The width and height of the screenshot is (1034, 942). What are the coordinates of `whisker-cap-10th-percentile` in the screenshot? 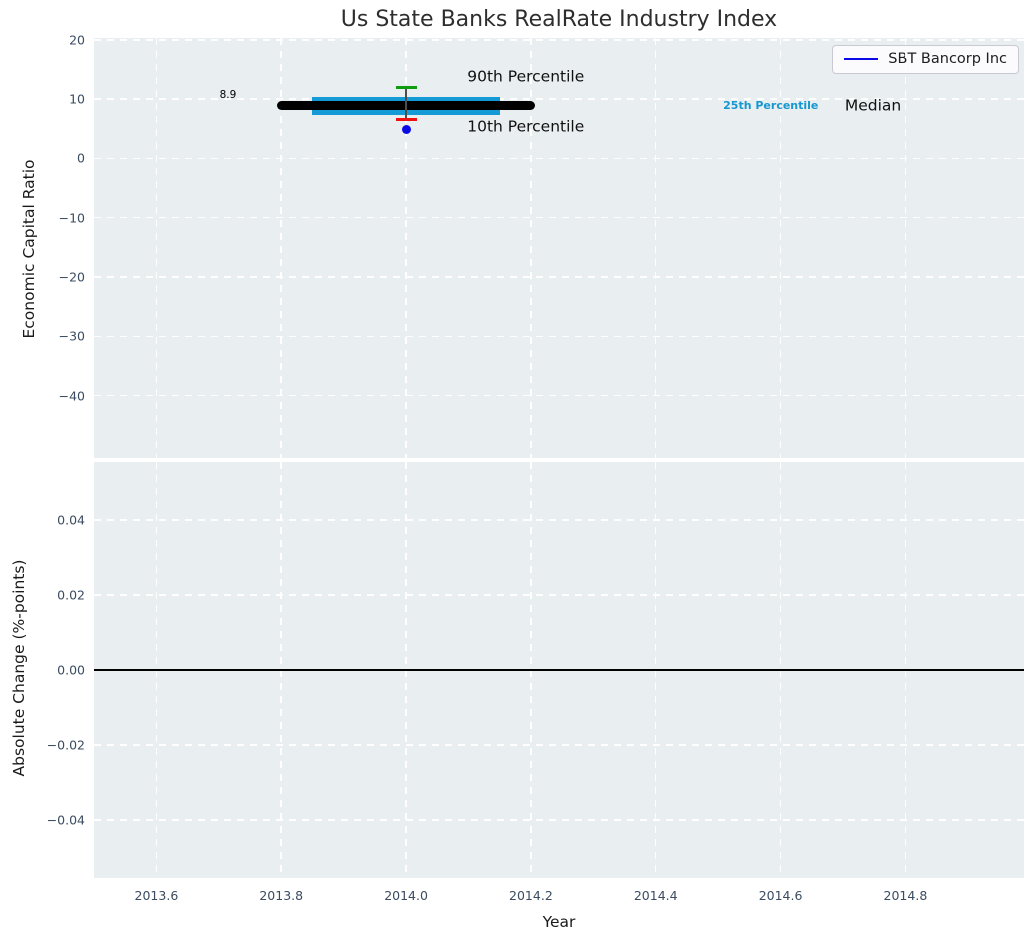 It's located at (406, 120).